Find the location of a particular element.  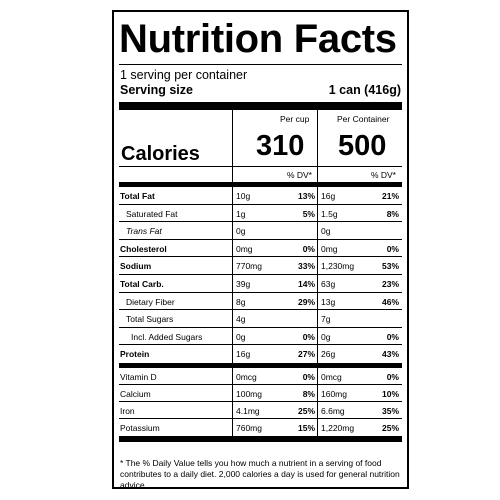

vitamin-cup-dv: 15% is located at coordinates (306, 428).